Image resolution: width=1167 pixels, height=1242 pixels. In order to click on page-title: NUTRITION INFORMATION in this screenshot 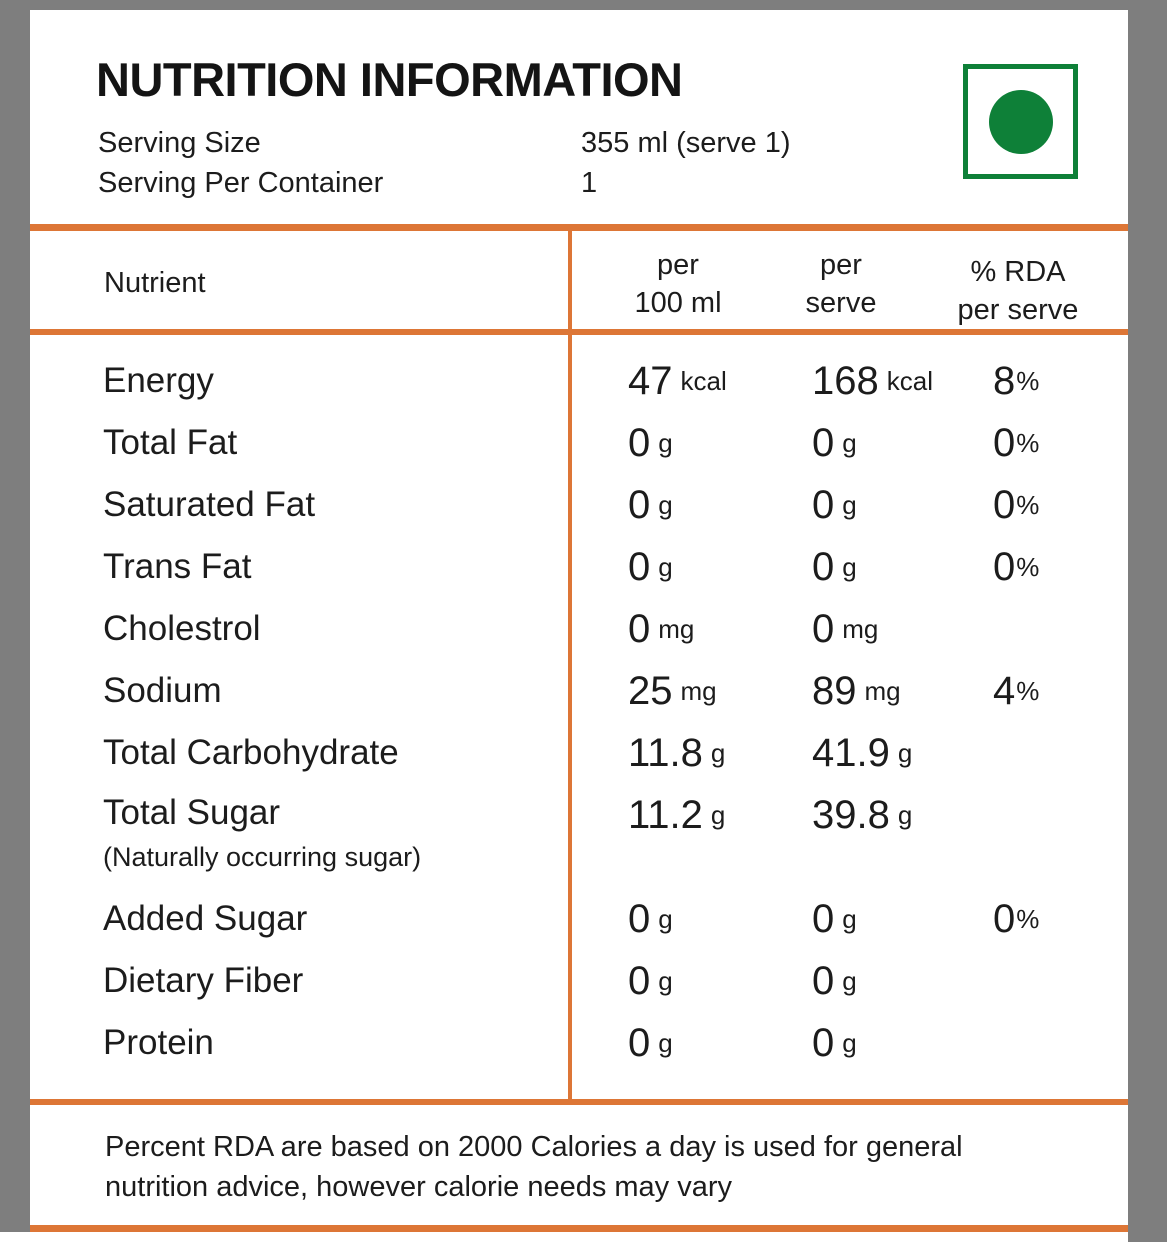, I will do `click(389, 79)`.